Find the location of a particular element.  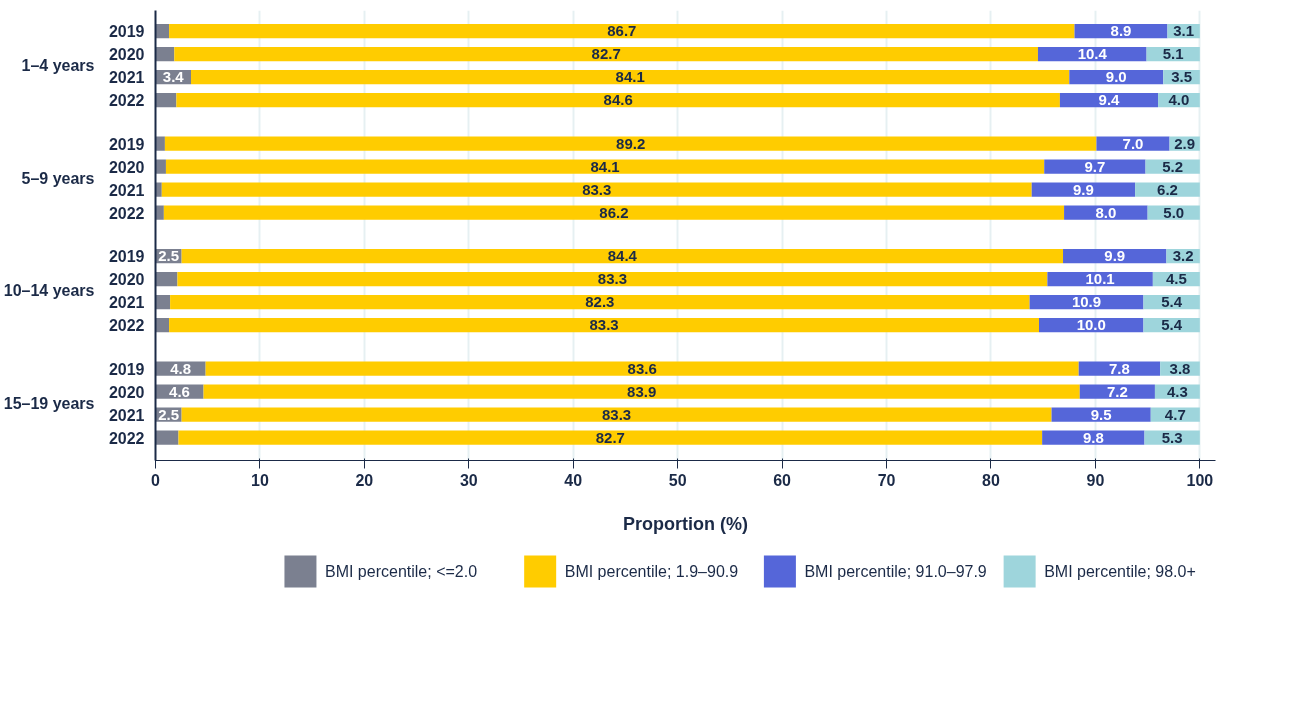

data-label: 4.0 is located at coordinates (1179, 100).